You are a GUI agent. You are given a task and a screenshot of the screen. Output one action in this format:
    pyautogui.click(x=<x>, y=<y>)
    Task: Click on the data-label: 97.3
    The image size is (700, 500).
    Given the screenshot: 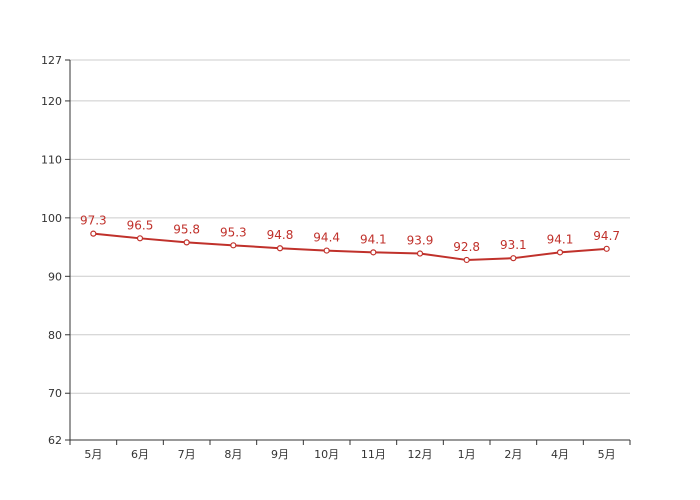 What is the action you would take?
    pyautogui.click(x=93, y=221)
    